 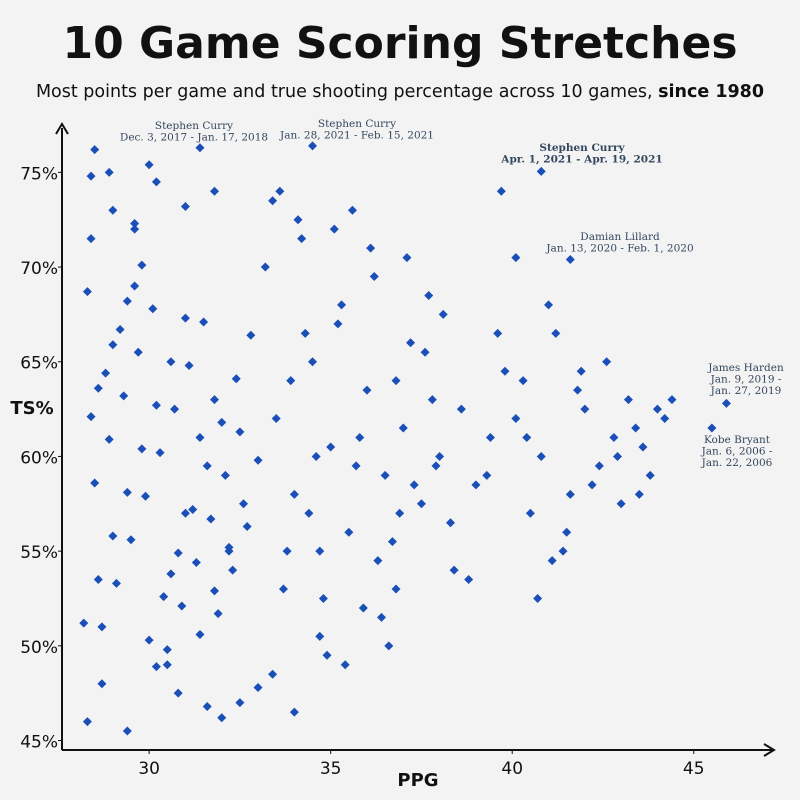 I want to click on annotation: Stephen Curry, so click(x=357, y=124).